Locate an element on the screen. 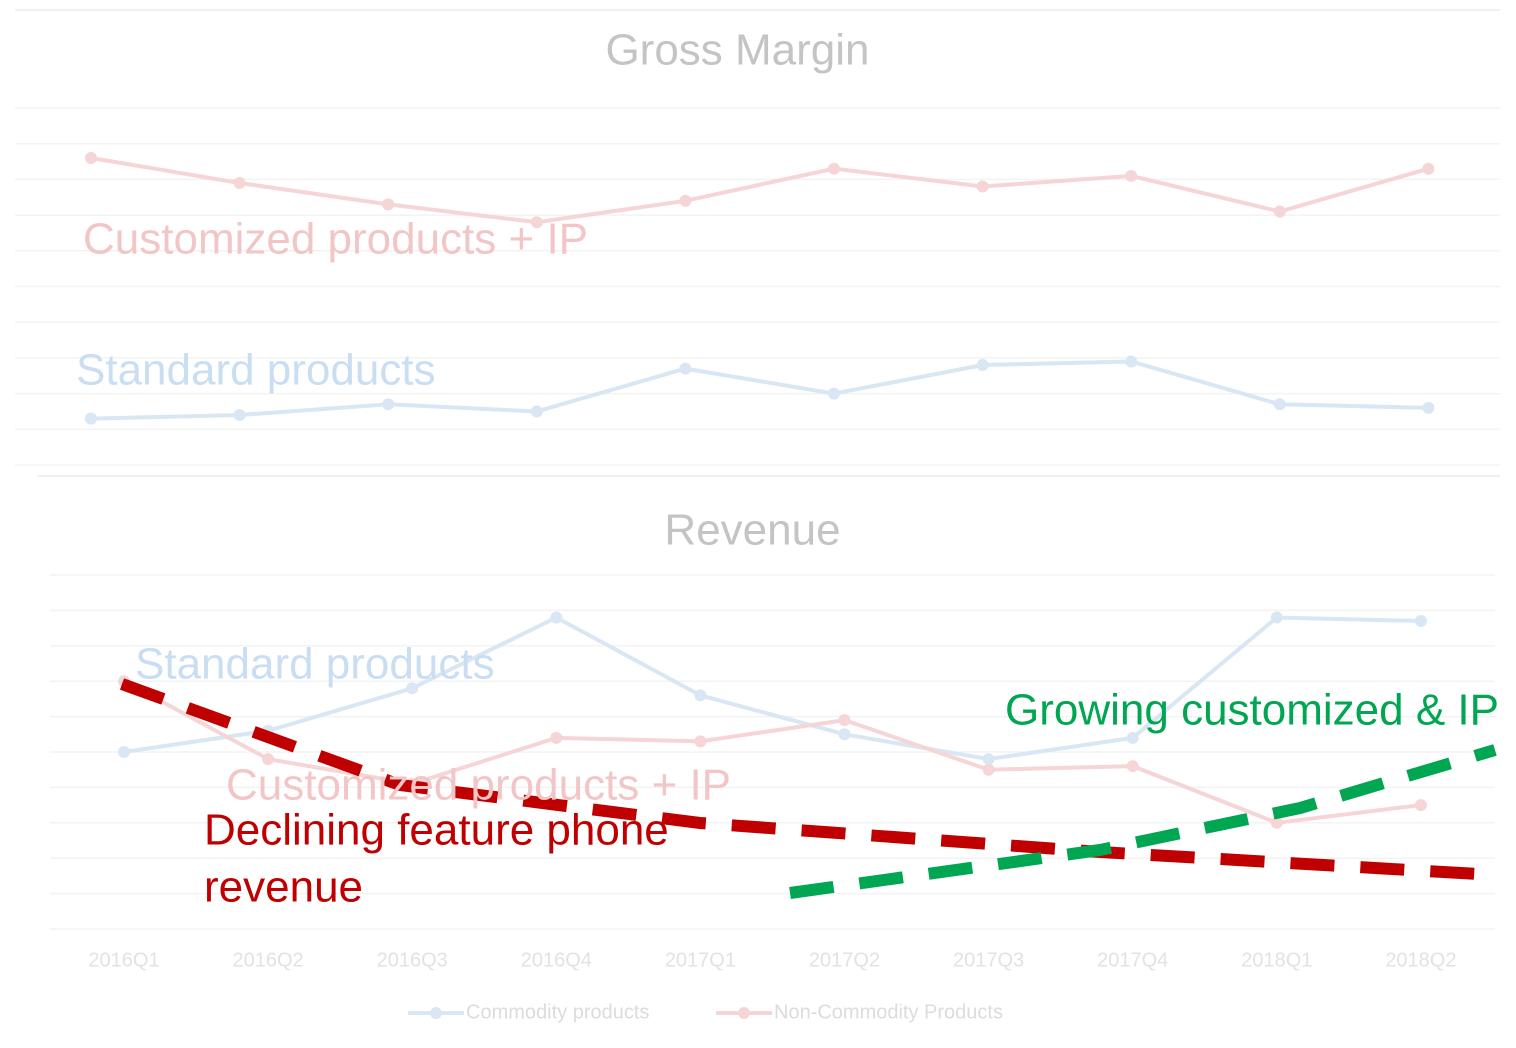 This screenshot has height=1048, width=1516. growing-trend is located at coordinates (1143, 821).